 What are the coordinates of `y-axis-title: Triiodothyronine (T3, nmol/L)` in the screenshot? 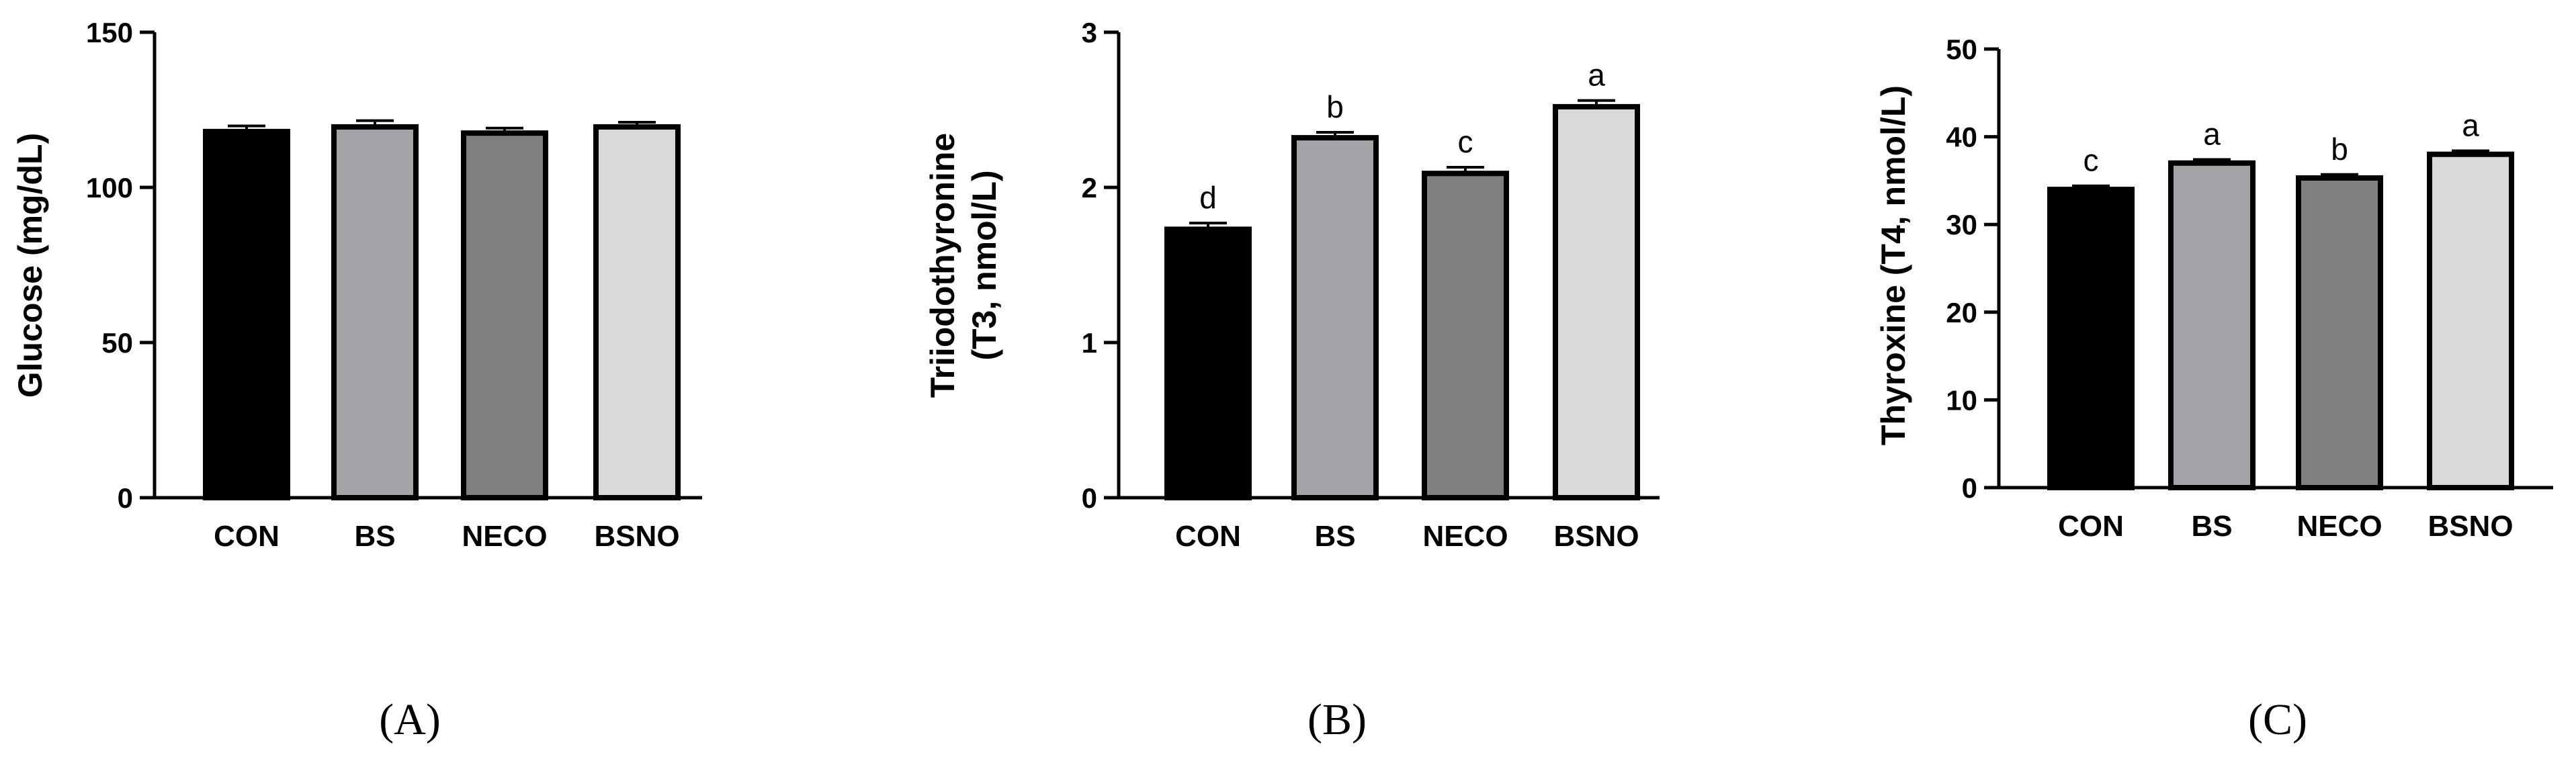 It's located at (963, 265).